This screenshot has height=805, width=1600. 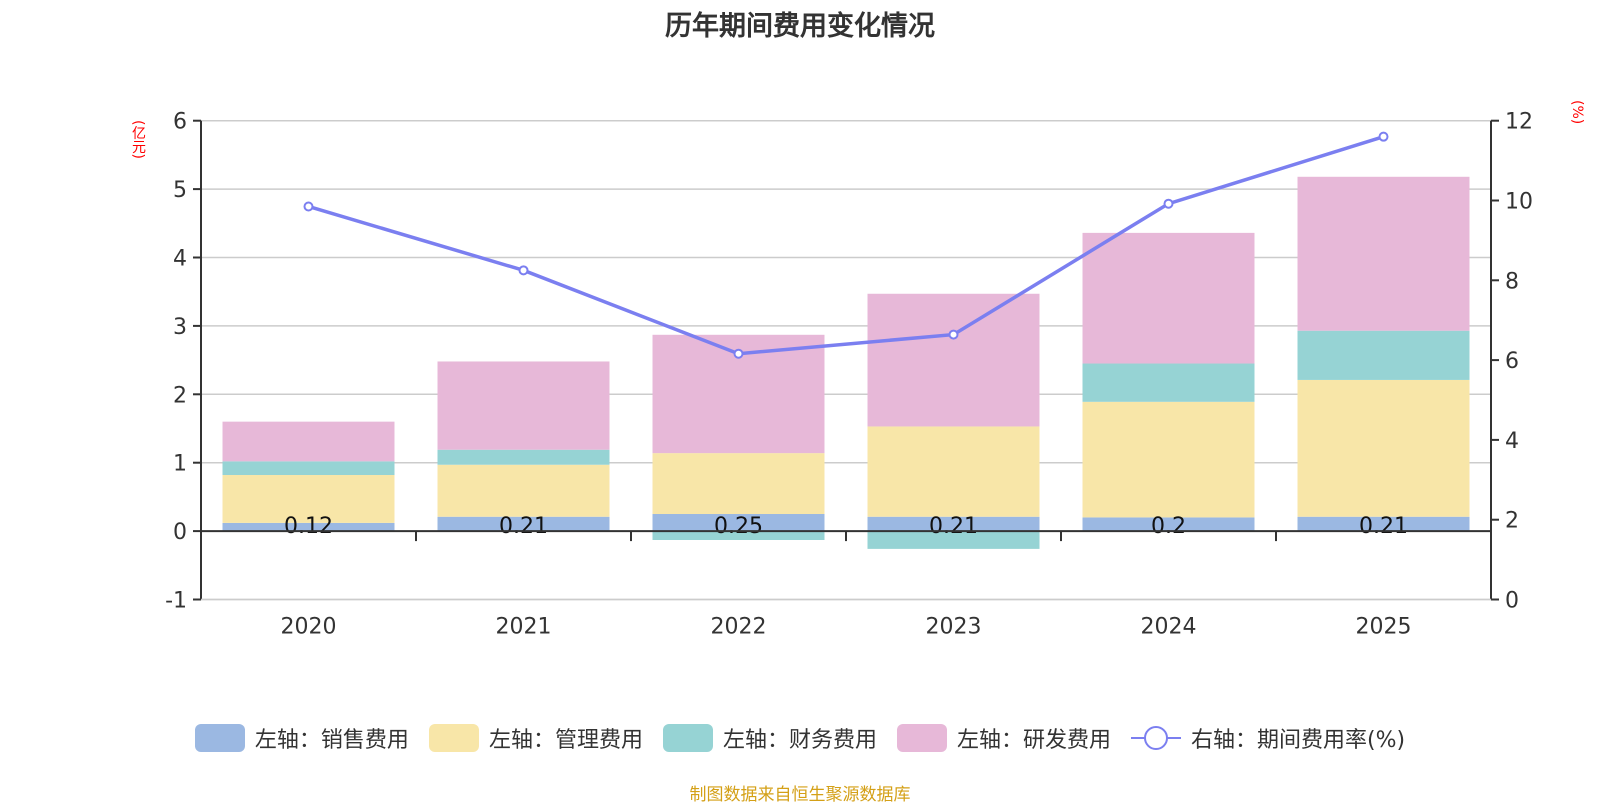 I want to click on x-tick-label: 2022, so click(x=739, y=627).